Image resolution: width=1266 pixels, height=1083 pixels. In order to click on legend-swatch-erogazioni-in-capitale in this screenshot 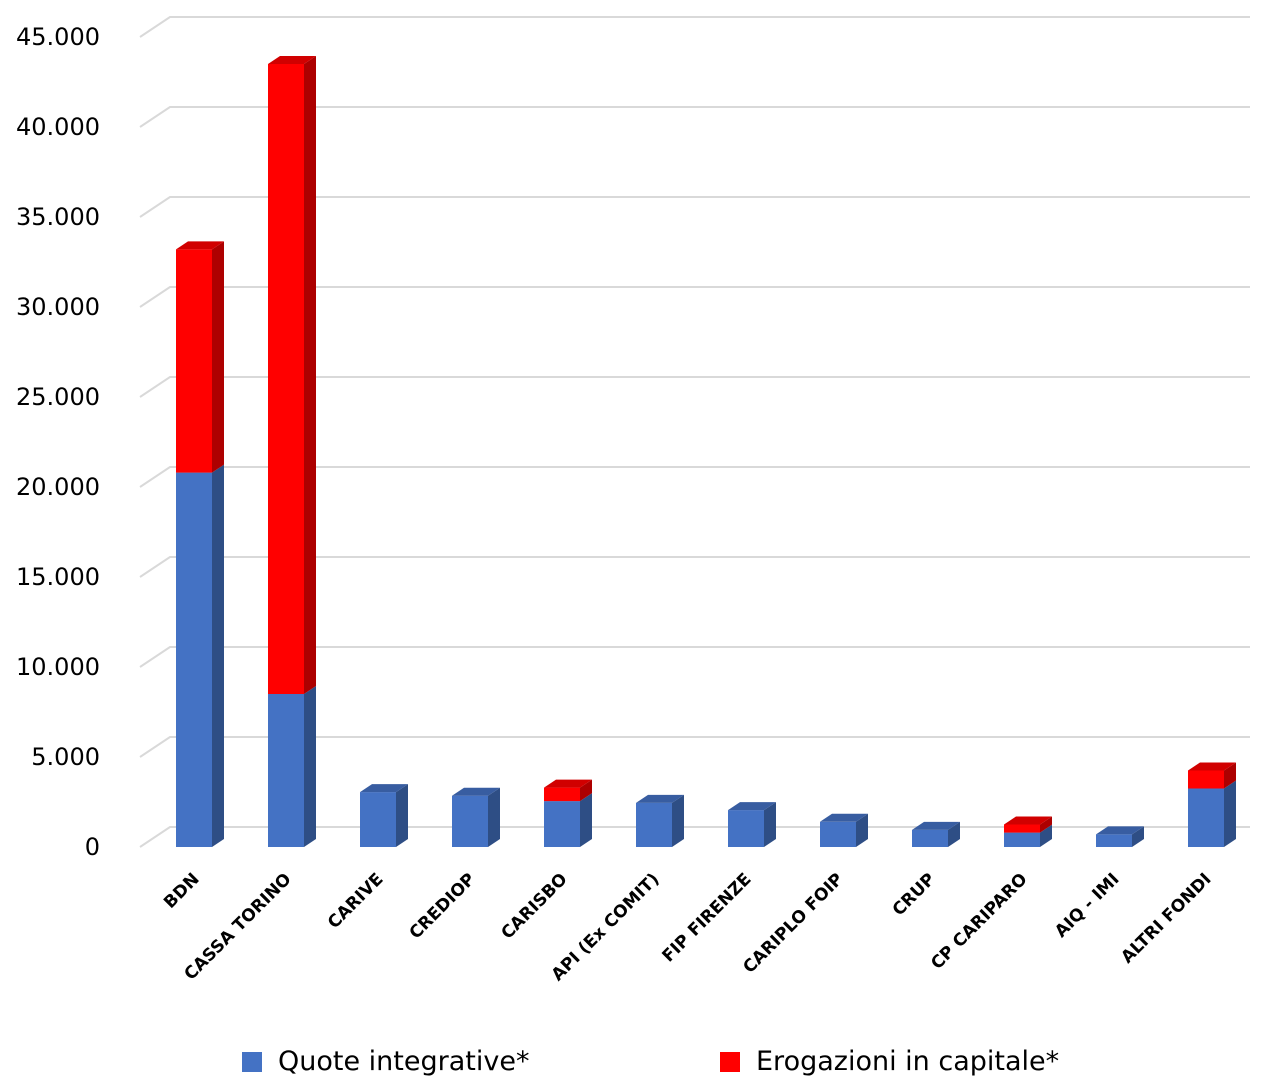, I will do `click(730, 1061)`.